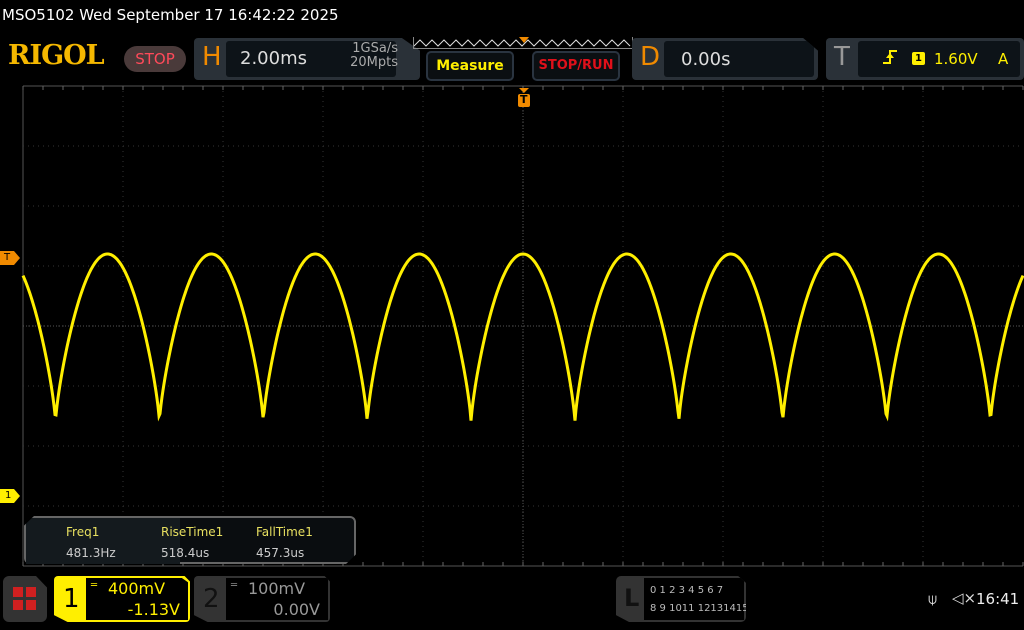 Image resolution: width=1024 pixels, height=630 pixels. Describe the element at coordinates (91, 553) in the screenshot. I see `measurement-value: 481.3Hz` at that location.